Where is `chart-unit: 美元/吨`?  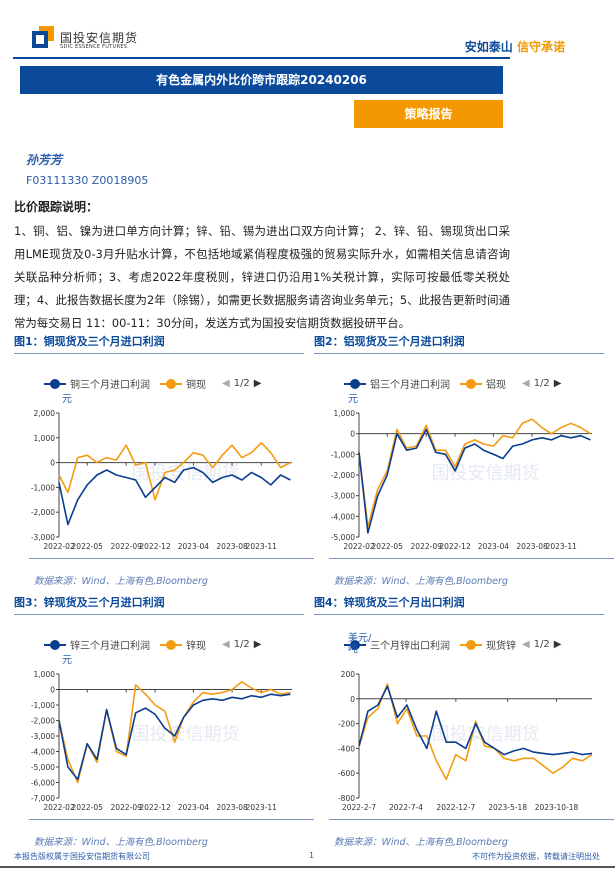 chart-unit: 美元/吨 is located at coordinates (360, 644).